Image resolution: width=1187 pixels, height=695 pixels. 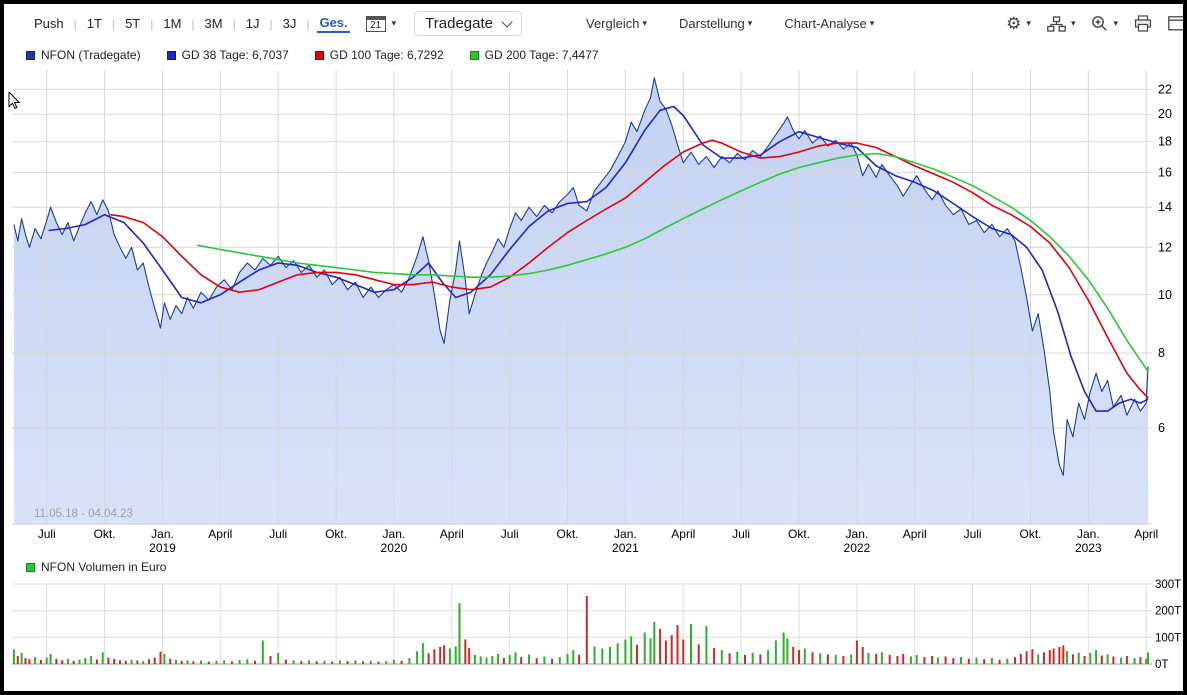 What do you see at coordinates (1086, 23) in the screenshot?
I see `toolbar-icon-cluster: ⚙ ▾ ▾ ▾` at bounding box center [1086, 23].